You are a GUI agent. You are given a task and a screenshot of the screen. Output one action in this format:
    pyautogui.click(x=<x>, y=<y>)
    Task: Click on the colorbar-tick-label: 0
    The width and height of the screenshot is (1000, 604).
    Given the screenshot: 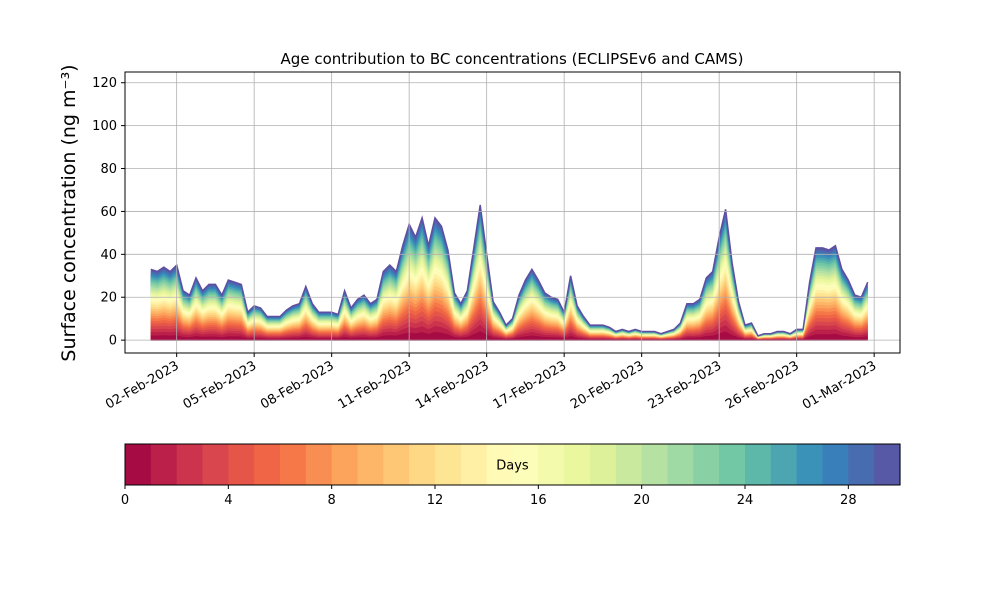 What is the action you would take?
    pyautogui.click(x=125, y=500)
    